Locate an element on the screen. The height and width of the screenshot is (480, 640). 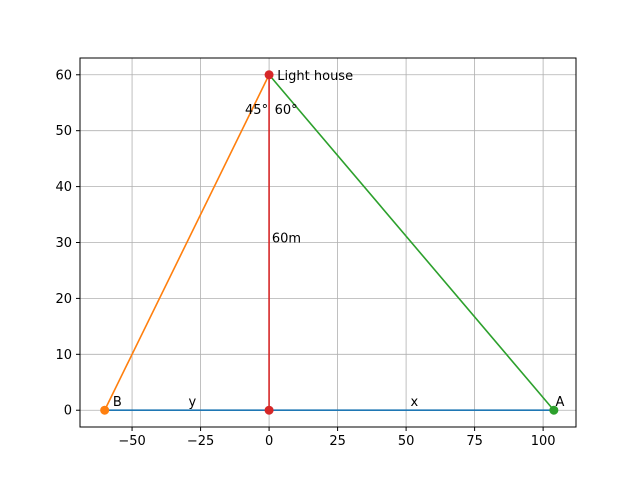
x-tick-label: 25 is located at coordinates (337, 441).